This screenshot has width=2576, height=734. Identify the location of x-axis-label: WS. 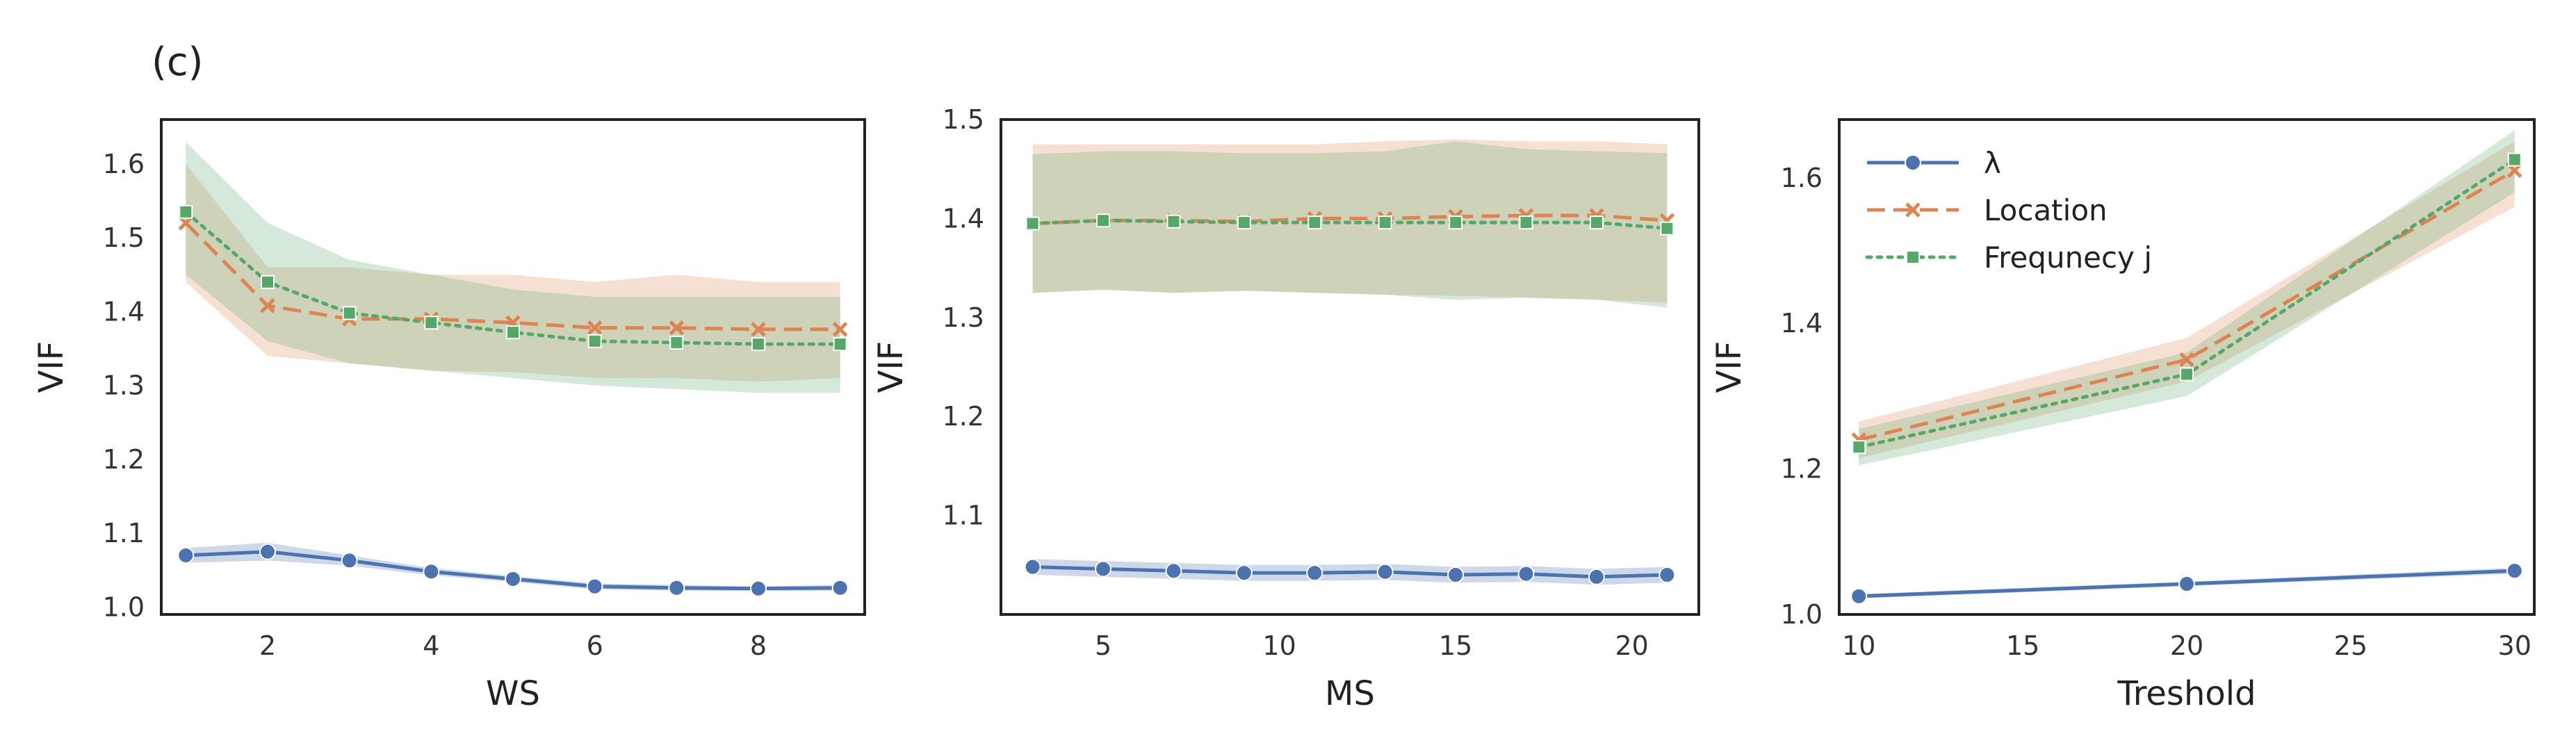
(513, 693).